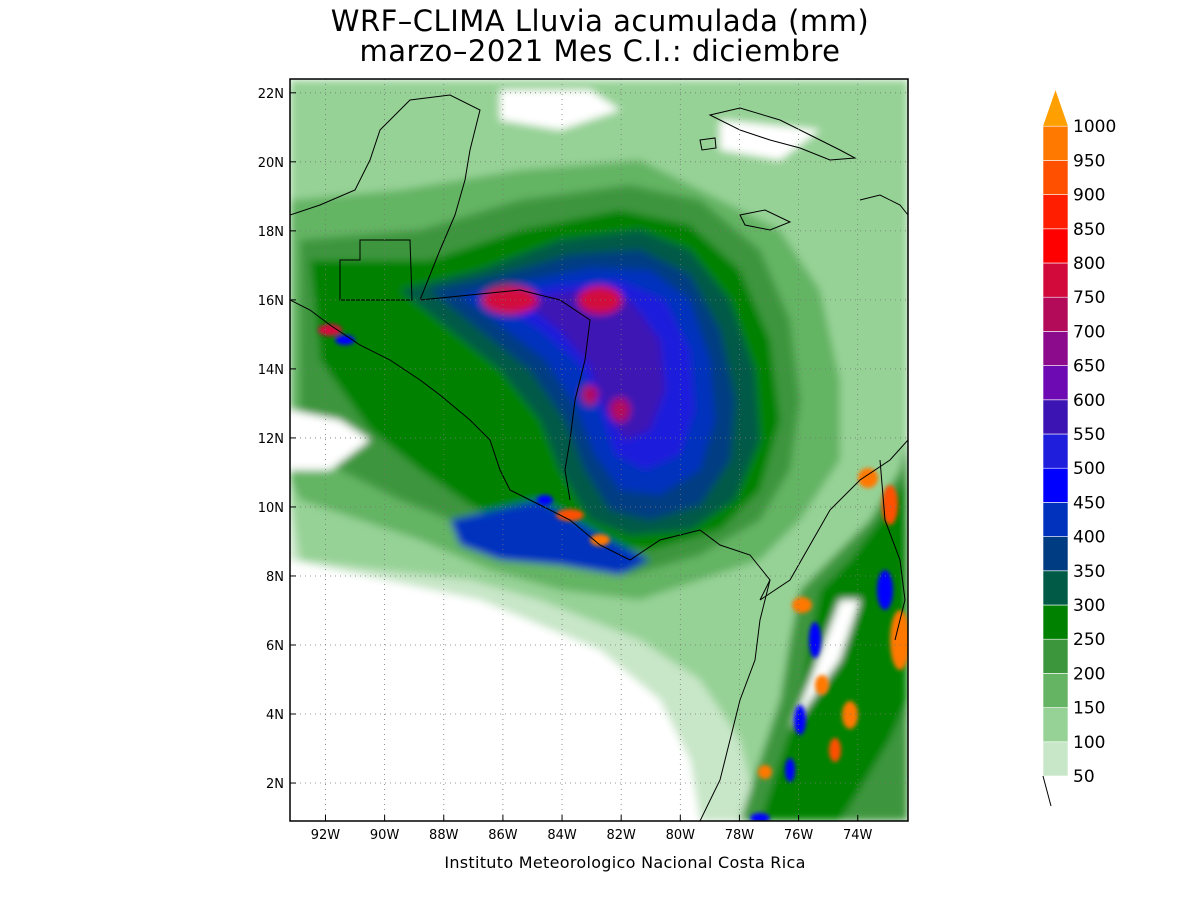 This screenshot has width=1200, height=900. Describe the element at coordinates (1047, 791) in the screenshot. I see `colorbar-tail` at that location.